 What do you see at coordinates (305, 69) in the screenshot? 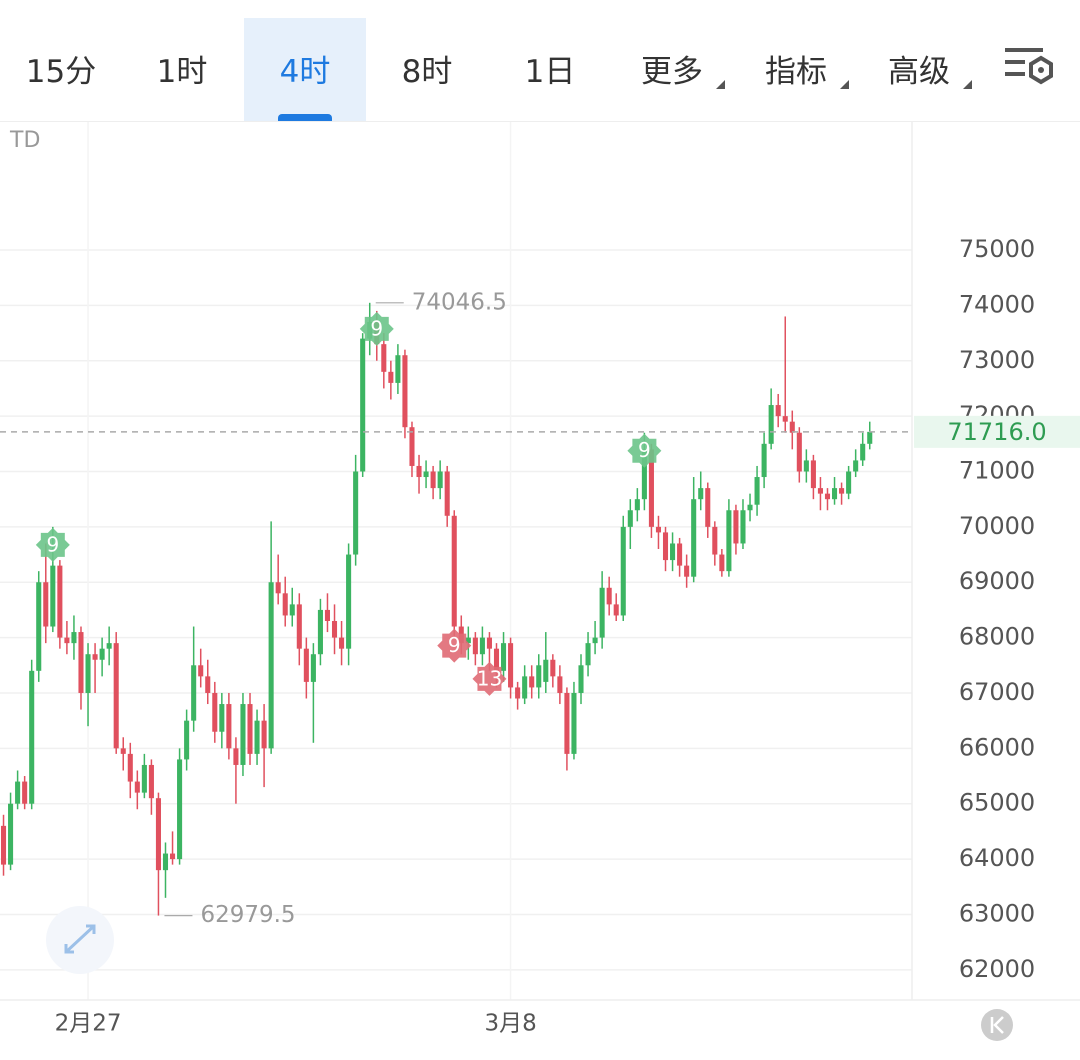
I see `timeframe-tab: 4时` at bounding box center [305, 69].